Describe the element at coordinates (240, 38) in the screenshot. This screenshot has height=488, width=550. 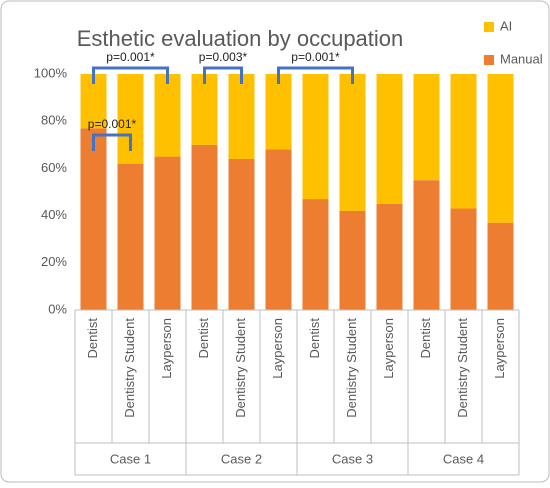
I see `chart-title: Esthetic evaluation by occupation` at that location.